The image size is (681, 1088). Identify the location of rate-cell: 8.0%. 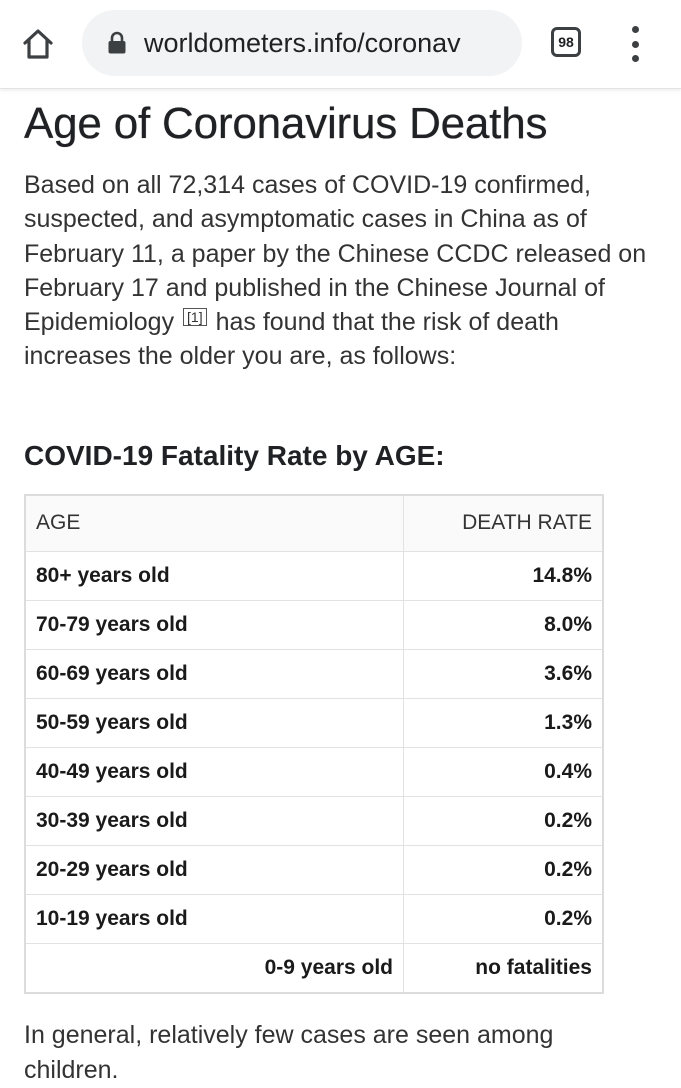
(503, 625).